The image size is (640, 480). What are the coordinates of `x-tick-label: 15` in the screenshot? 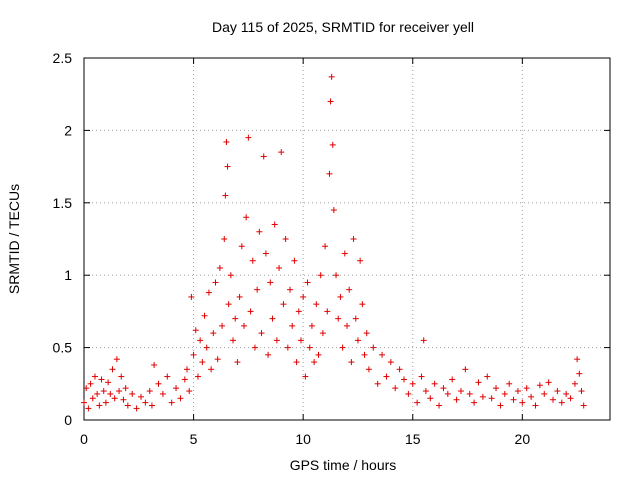 It's located at (413, 439).